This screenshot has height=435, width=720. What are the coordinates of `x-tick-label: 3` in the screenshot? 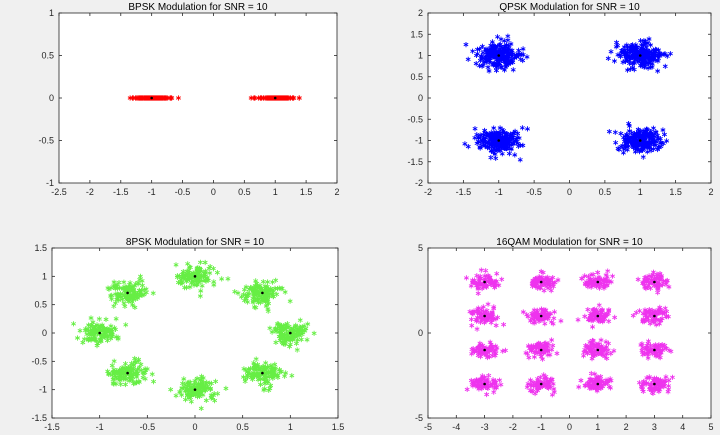 It's located at (654, 426).